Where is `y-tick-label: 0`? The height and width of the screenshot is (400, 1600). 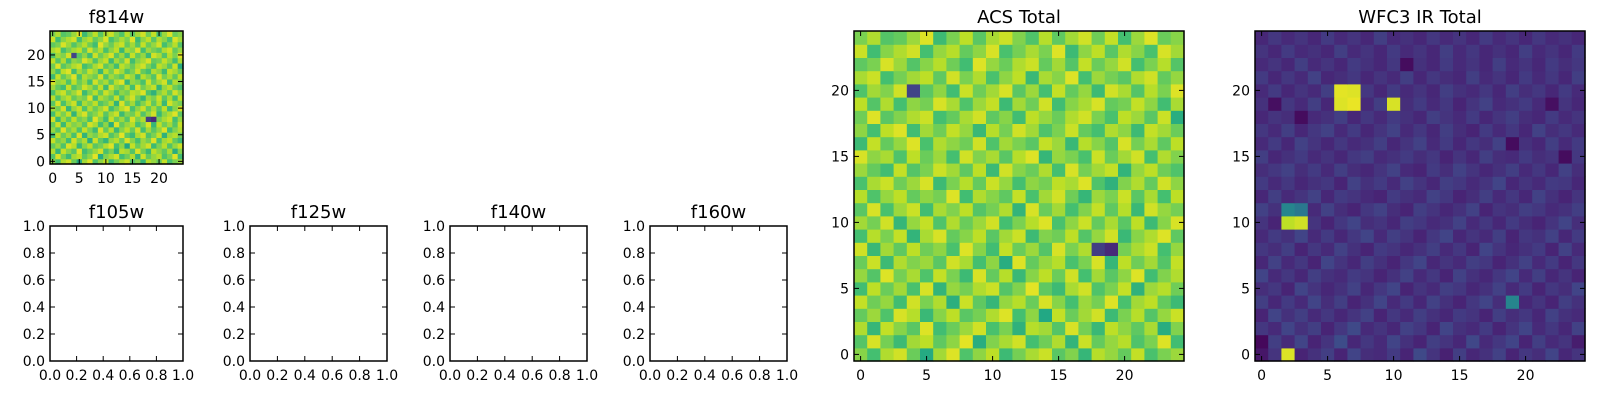
y-tick-label: 0 is located at coordinates (40, 162).